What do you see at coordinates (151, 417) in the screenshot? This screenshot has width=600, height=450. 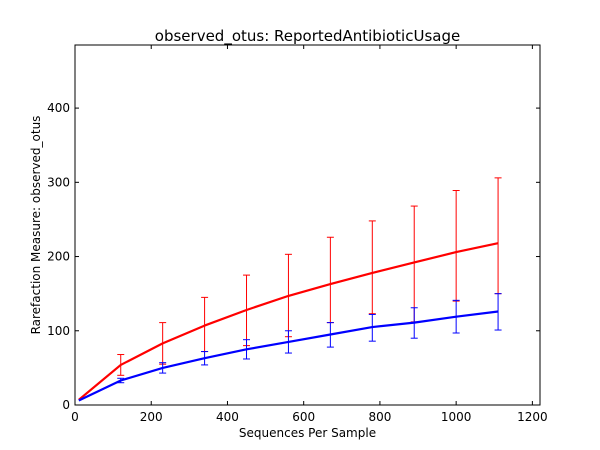 I see `x-tick-label: 200` at bounding box center [151, 417].